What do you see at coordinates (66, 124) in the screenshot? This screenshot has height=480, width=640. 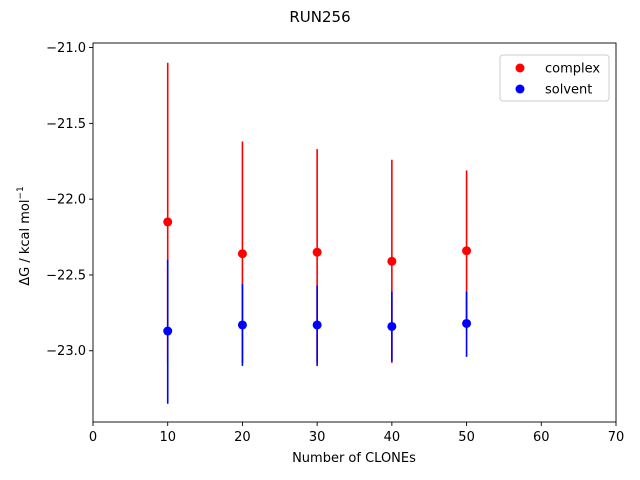 I see `y-tick-label: −21.5` at bounding box center [66, 124].